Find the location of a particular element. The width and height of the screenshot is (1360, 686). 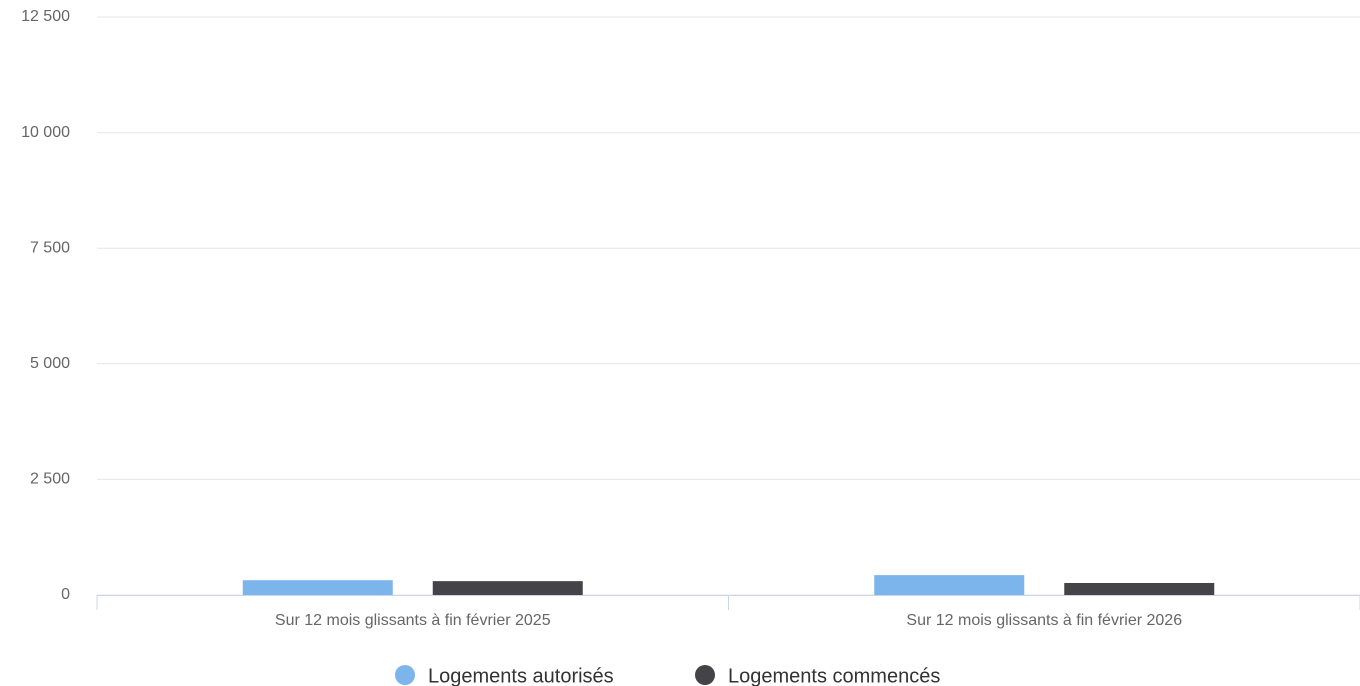

legend-label: Logements commencés is located at coordinates (834, 675).